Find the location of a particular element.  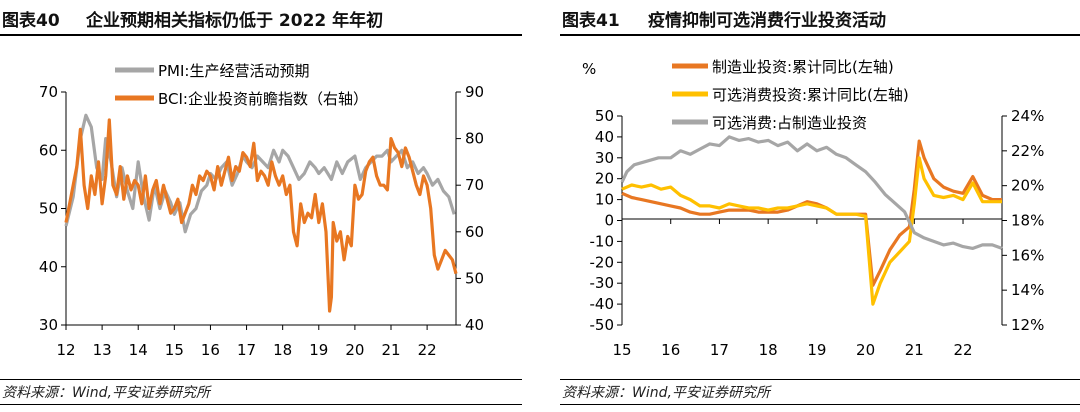

right-series is located at coordinates (811, 220).